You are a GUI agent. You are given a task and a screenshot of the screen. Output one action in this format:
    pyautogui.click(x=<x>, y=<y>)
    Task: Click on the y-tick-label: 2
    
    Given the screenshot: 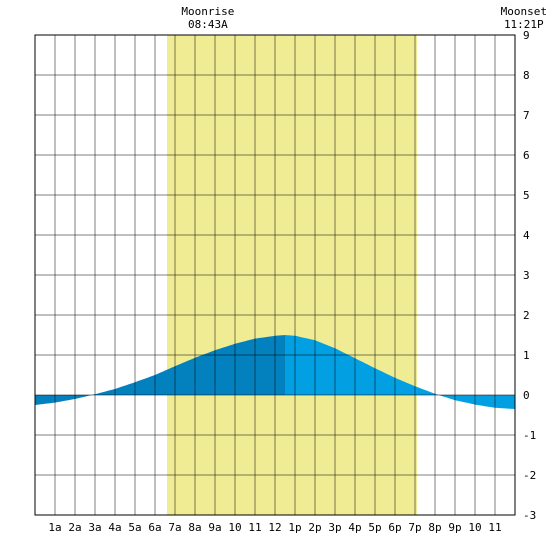 What is the action you would take?
    pyautogui.click(x=526, y=315)
    